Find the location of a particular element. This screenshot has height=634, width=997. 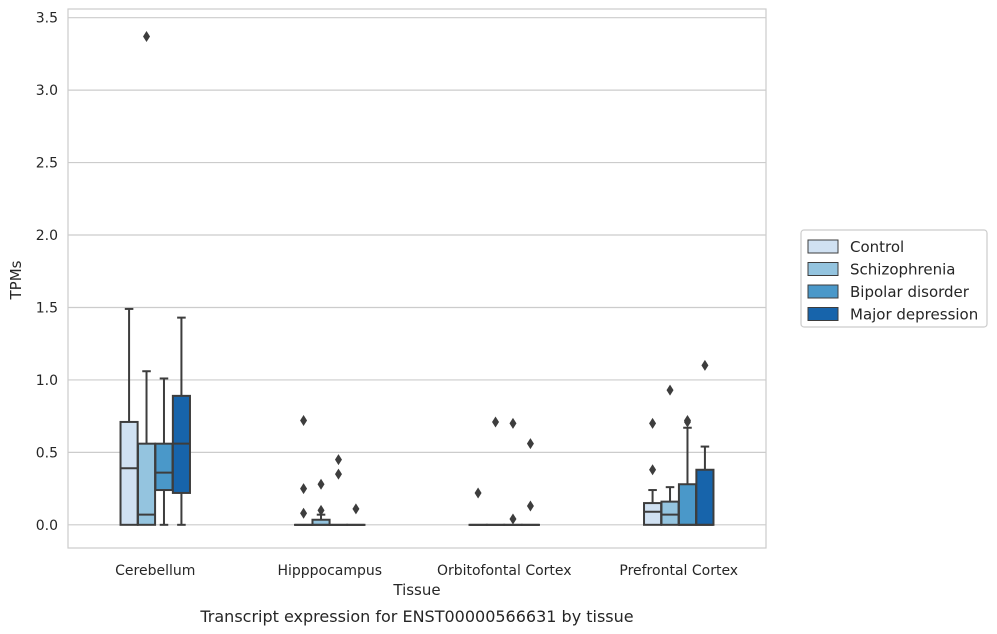

y-tick-label: 1.0 is located at coordinates (47, 381).